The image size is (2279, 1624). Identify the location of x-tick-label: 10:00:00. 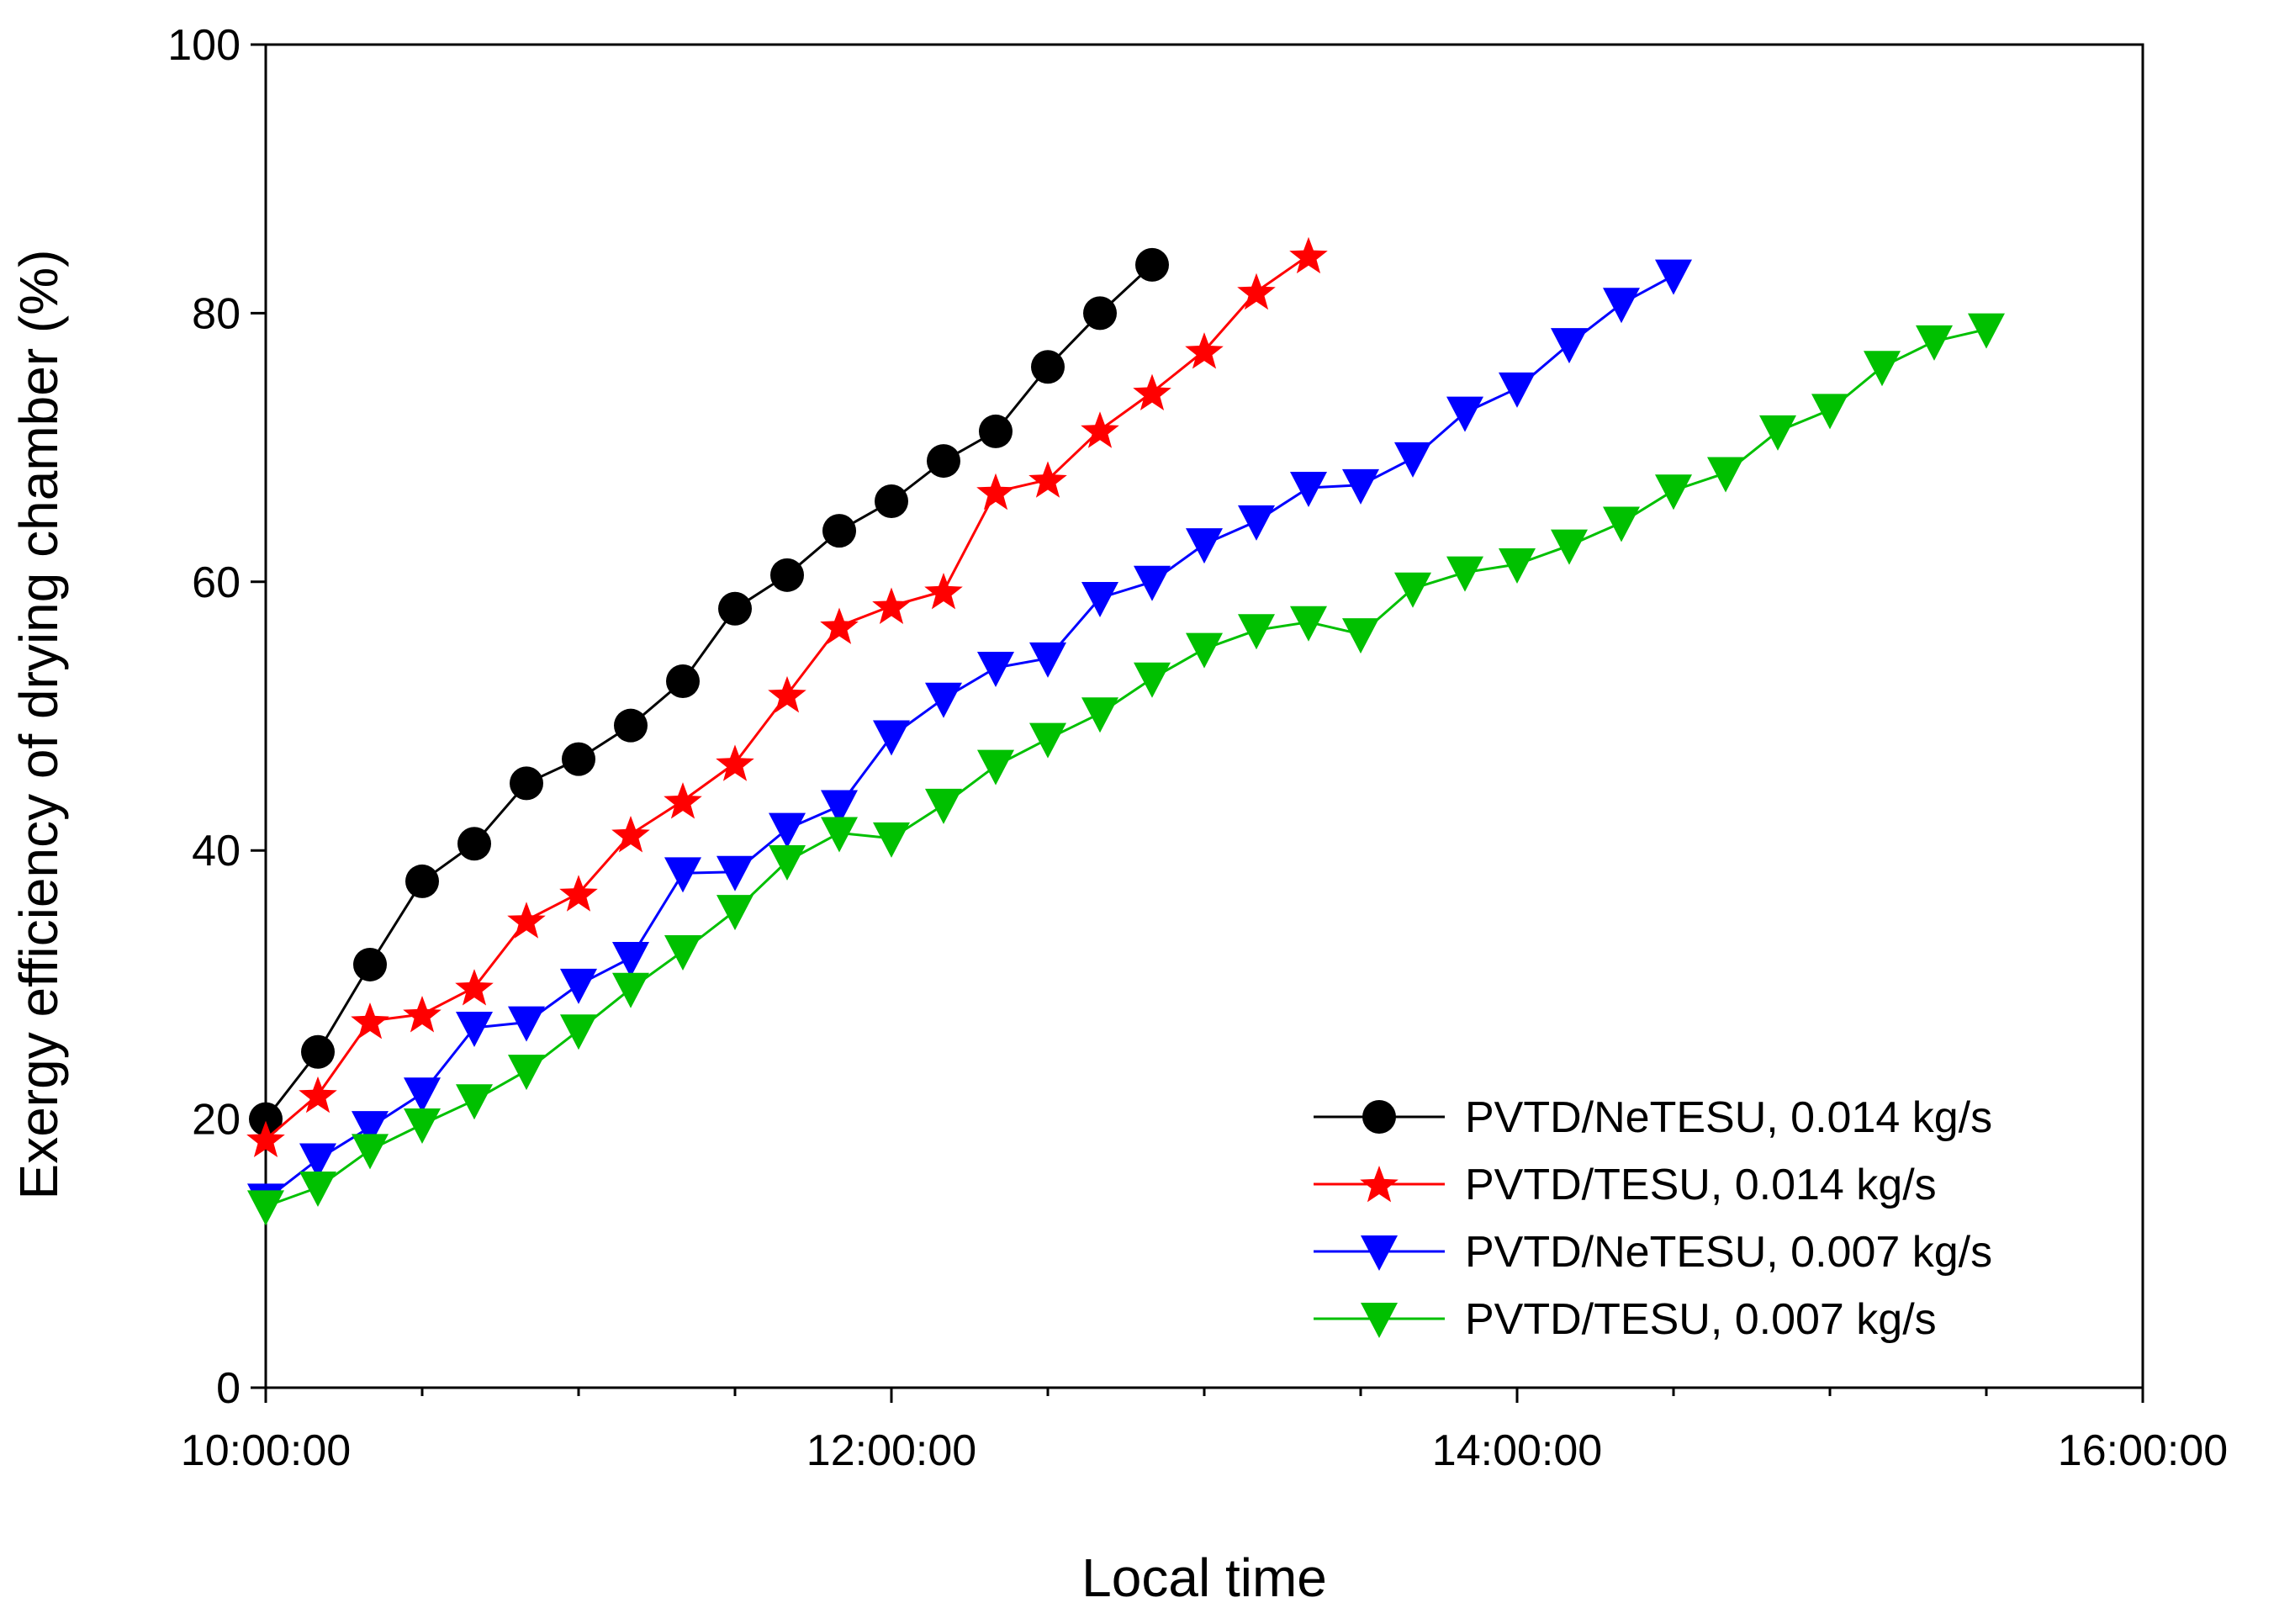
(266, 1450).